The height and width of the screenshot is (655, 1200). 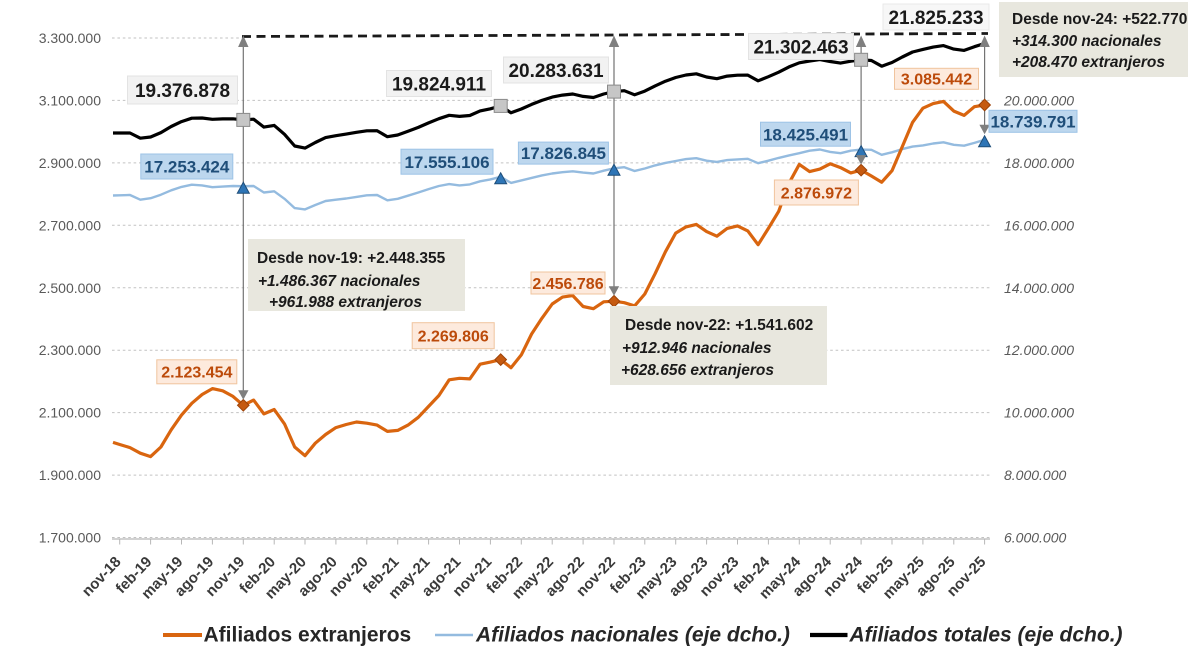 I want to click on svg-text: 2.500.000, so click(x=70, y=288).